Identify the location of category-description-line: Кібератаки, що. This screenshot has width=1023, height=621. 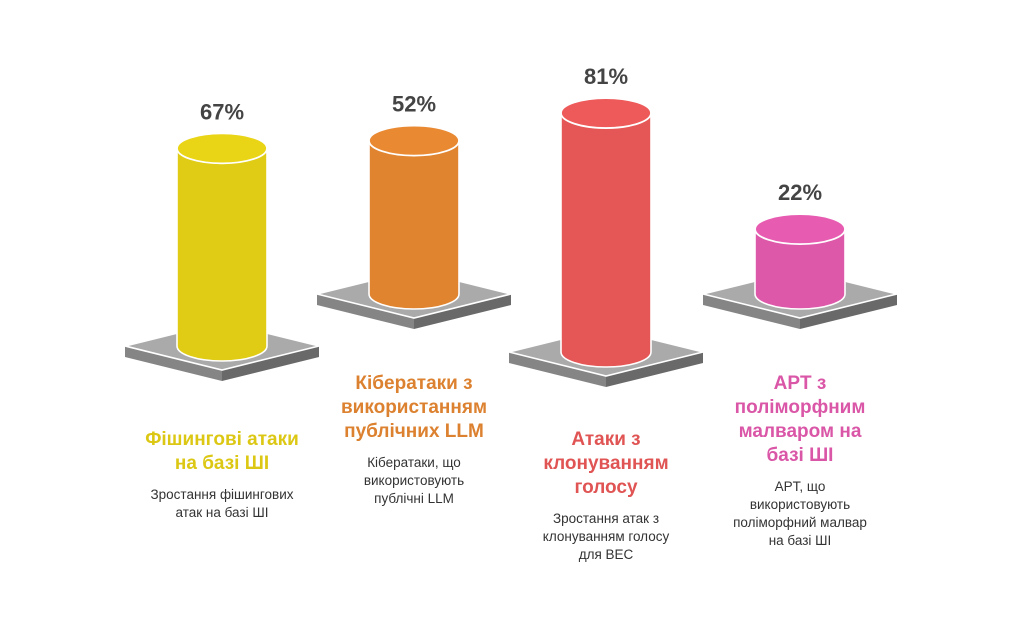
(414, 462).